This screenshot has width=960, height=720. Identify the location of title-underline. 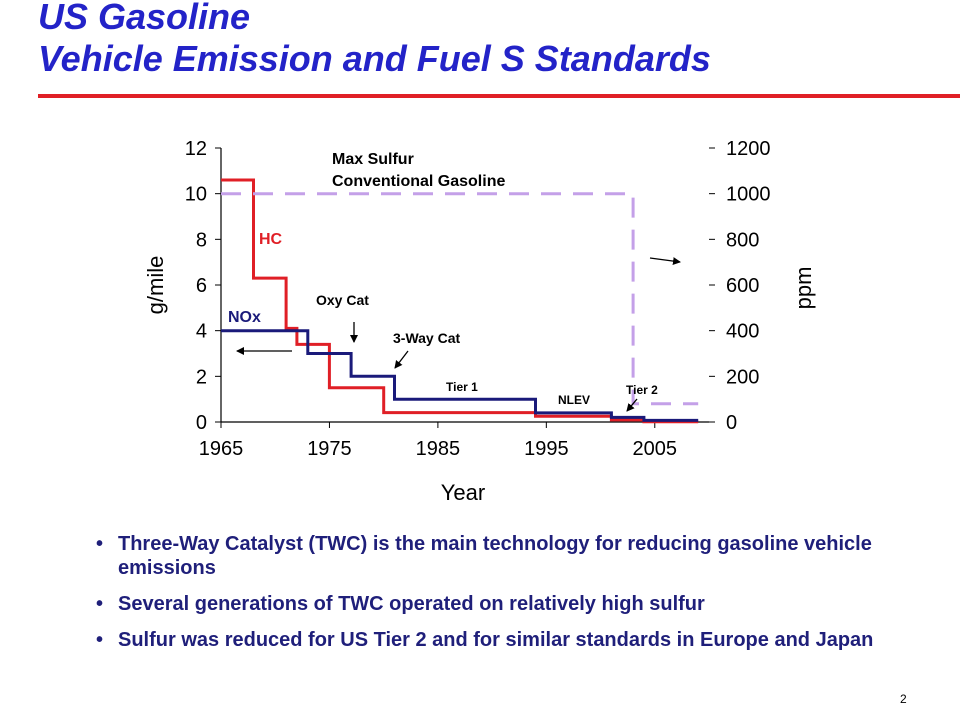
(499, 96).